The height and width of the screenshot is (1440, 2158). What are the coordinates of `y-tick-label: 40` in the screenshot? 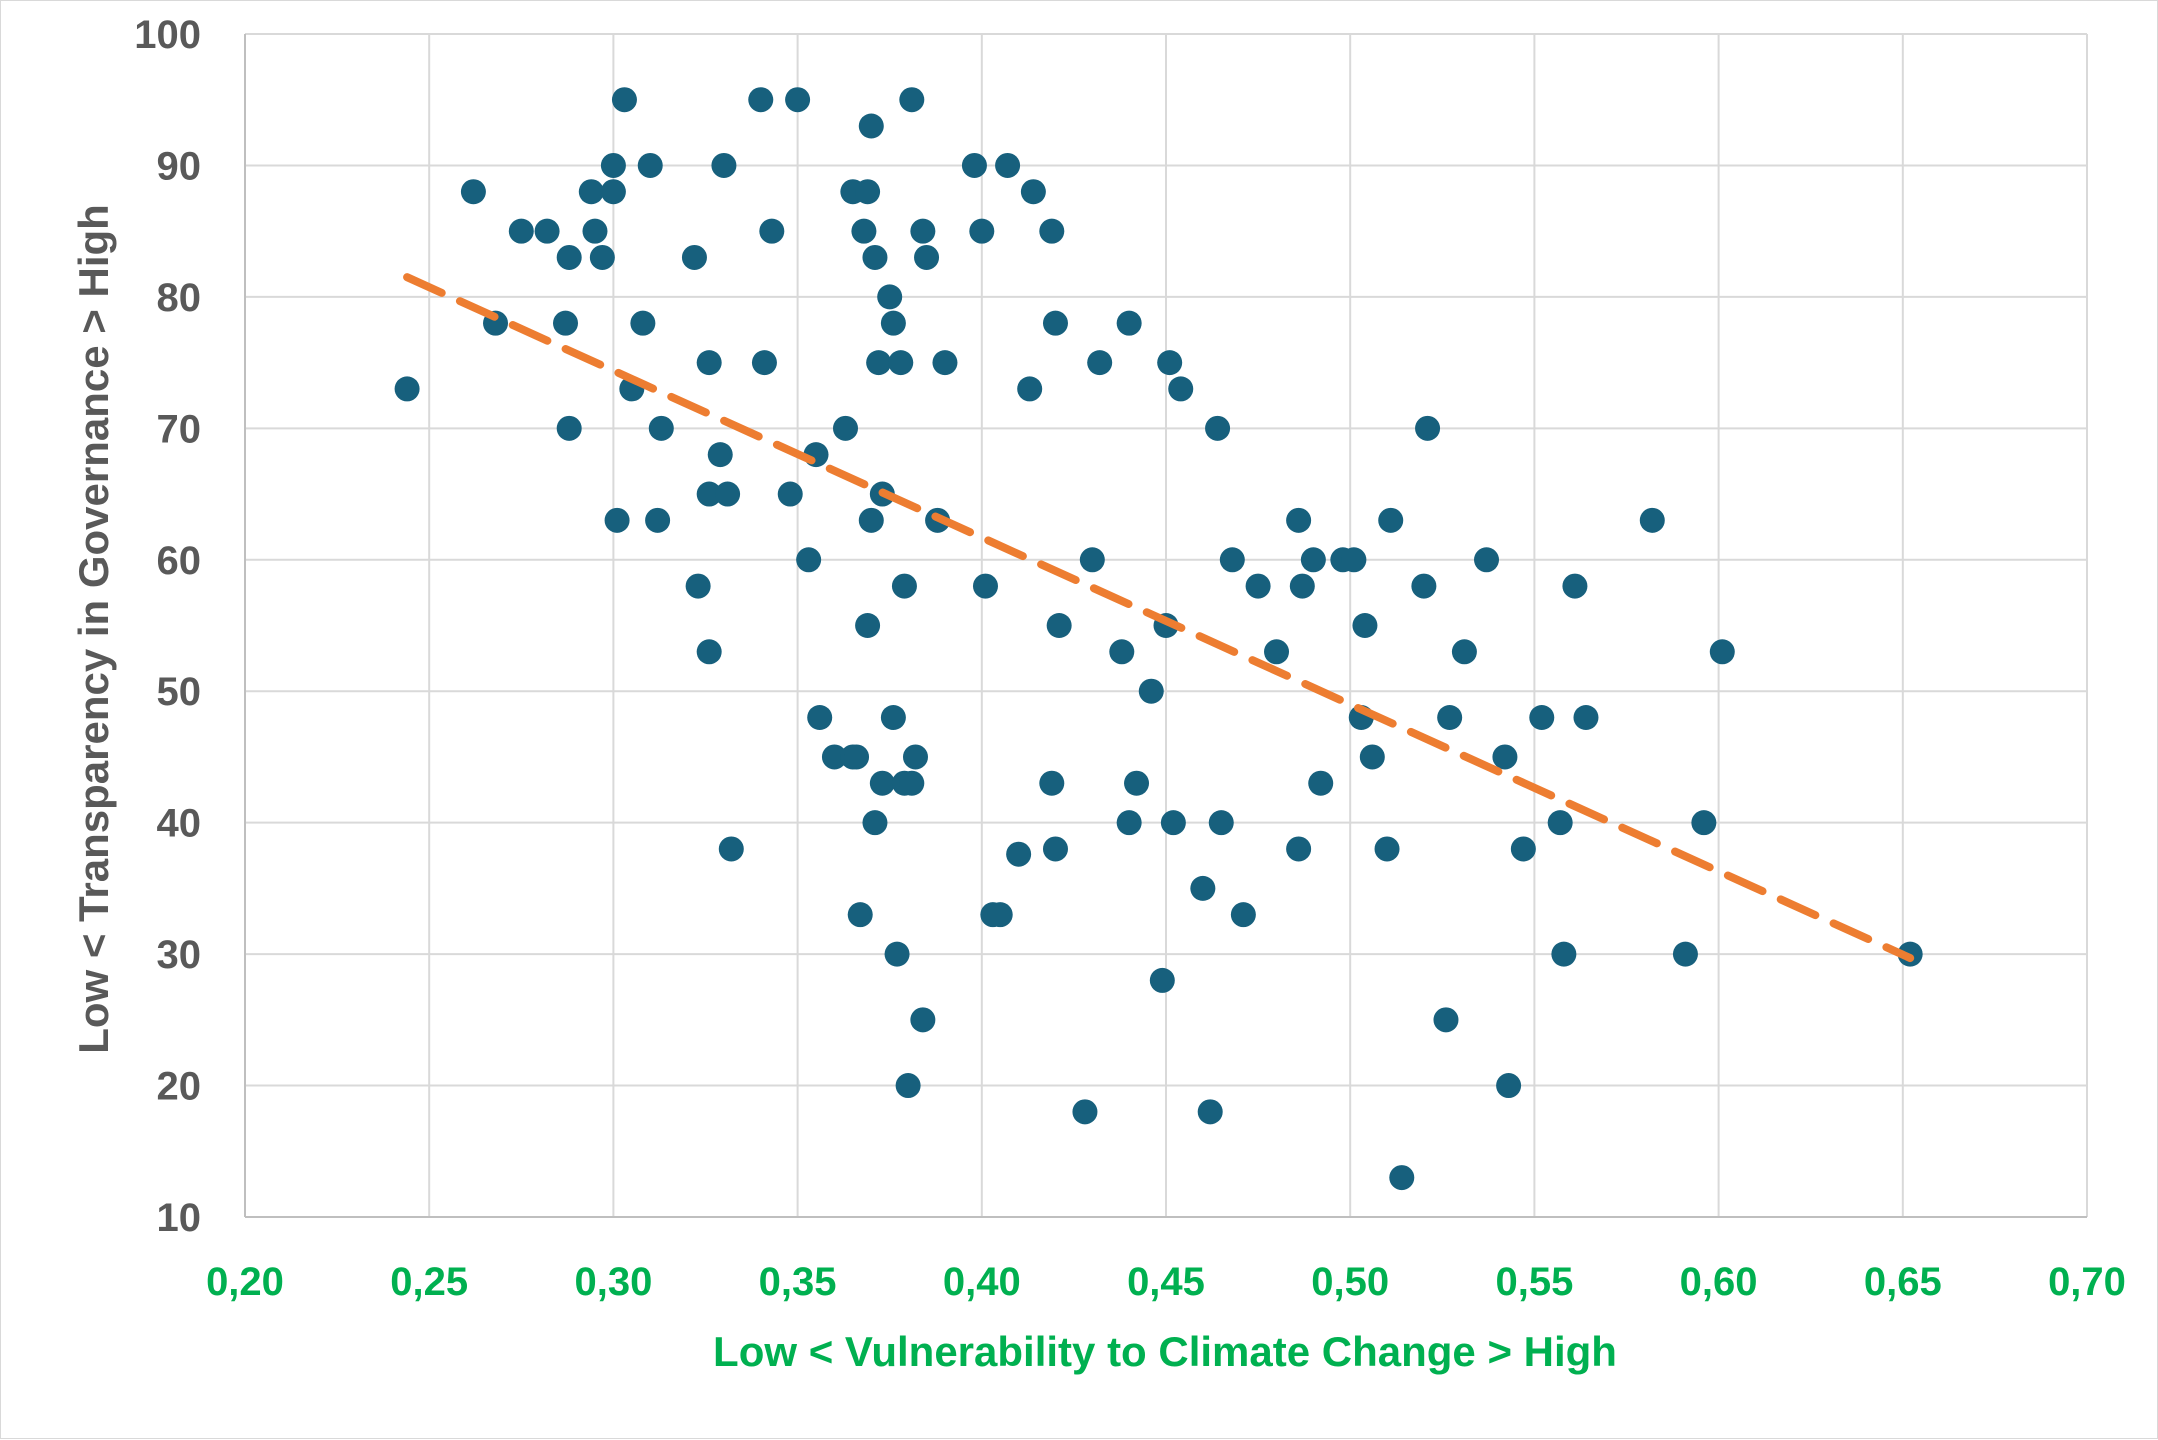 It's located at (179, 824).